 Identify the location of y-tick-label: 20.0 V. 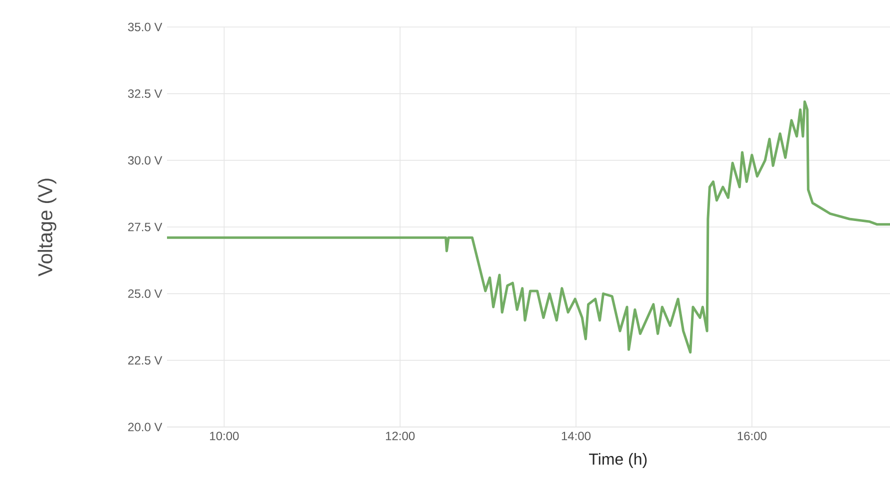
(145, 427).